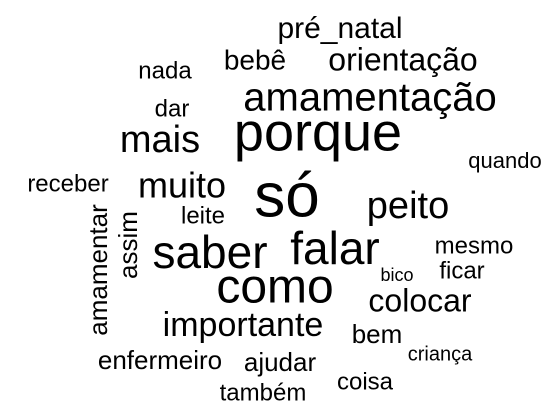 Image resolution: width=552 pixels, height=408 pixels. I want to click on word: saber, so click(209, 252).